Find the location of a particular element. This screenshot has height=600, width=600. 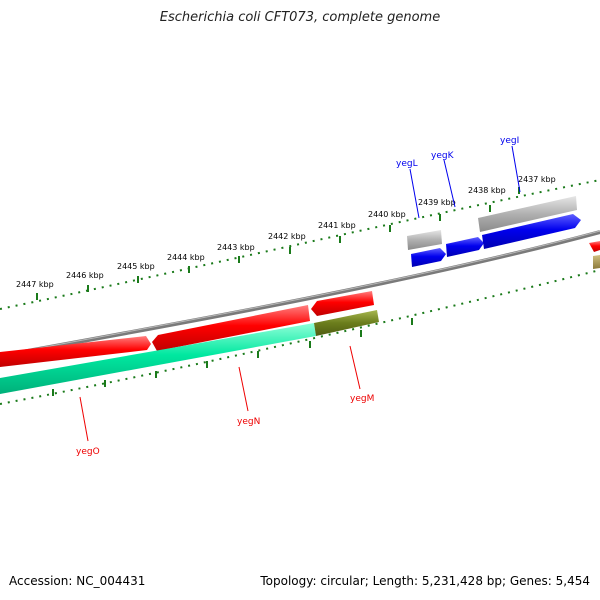

tick-label-2441: 2441 kbp is located at coordinates (337, 225).